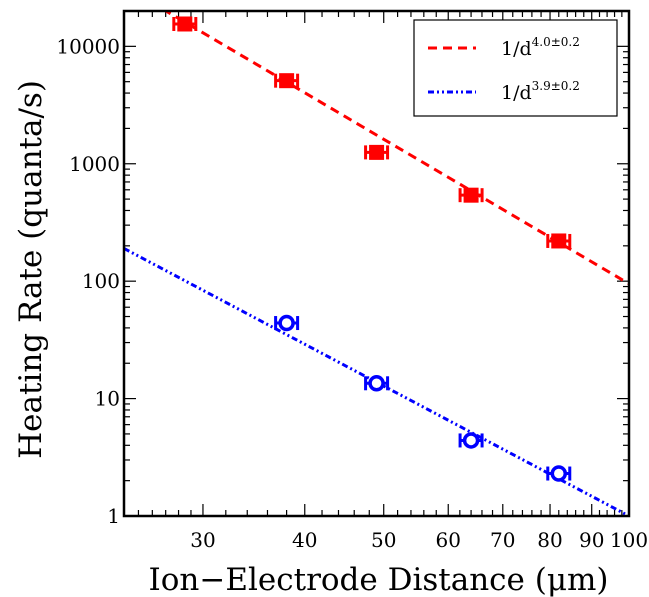 This screenshot has height=597, width=649. I want to click on x-tick-label: 50, so click(383, 540).